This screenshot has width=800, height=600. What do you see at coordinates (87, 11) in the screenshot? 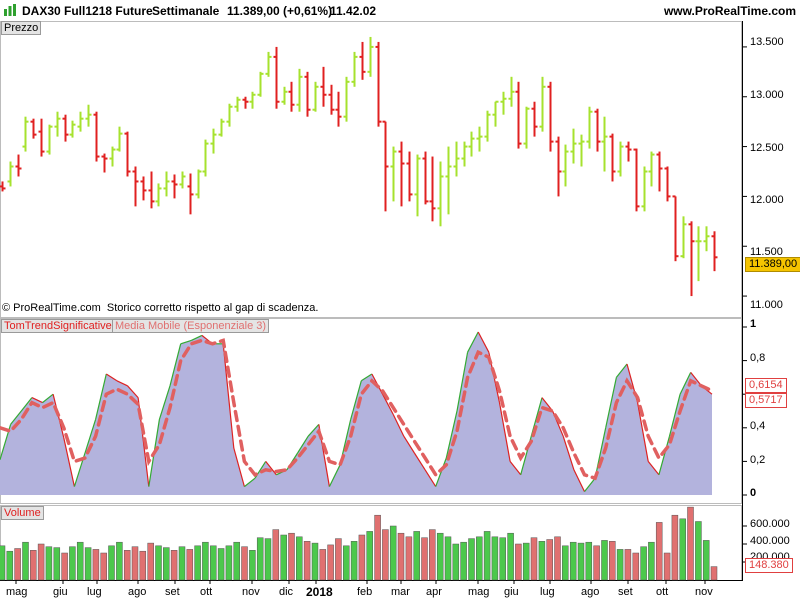
I see `instrument-name: DAX30 Full1218 Future` at bounding box center [87, 11].